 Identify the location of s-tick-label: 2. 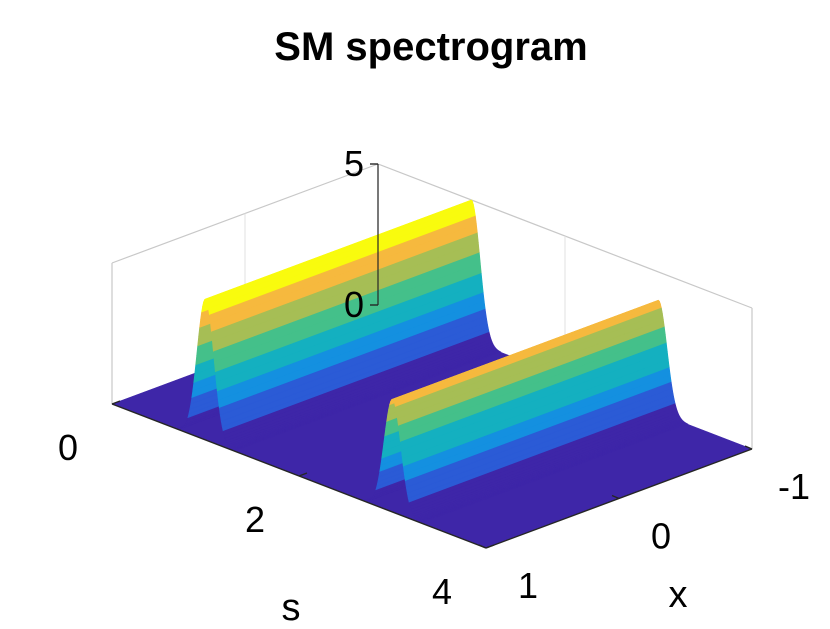
(255, 519).